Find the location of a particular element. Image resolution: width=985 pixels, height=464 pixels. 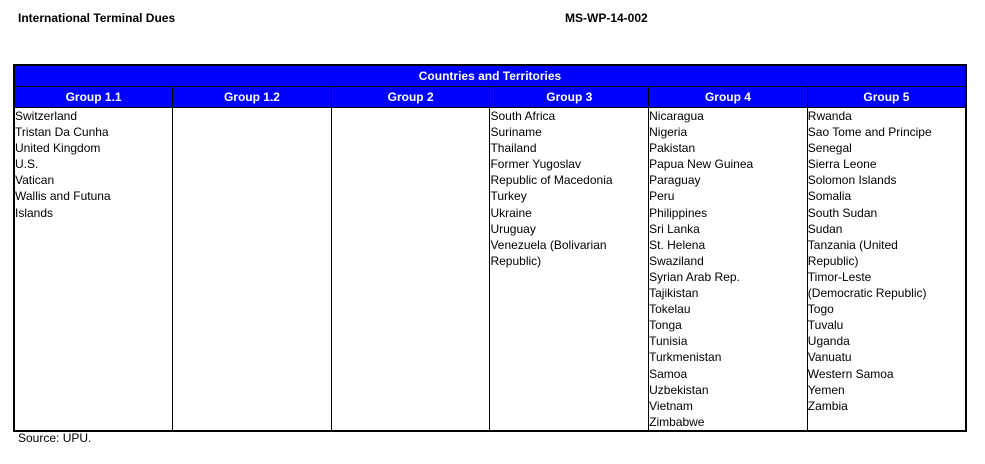

column-header-group-3: Group 3 is located at coordinates (569, 97).